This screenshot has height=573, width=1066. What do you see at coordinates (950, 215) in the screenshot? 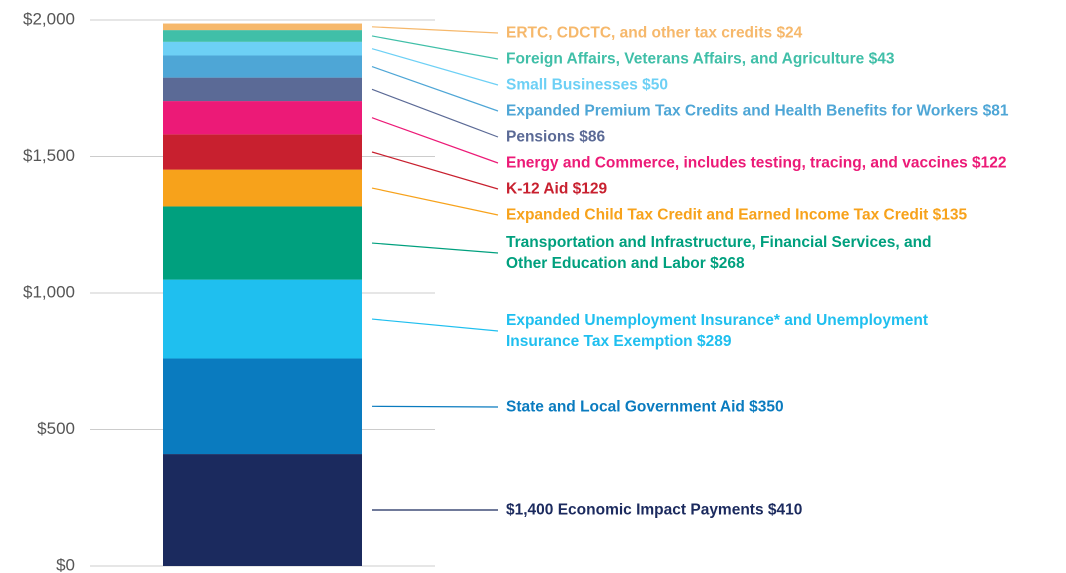
I see `segment-value: $135` at bounding box center [950, 215].